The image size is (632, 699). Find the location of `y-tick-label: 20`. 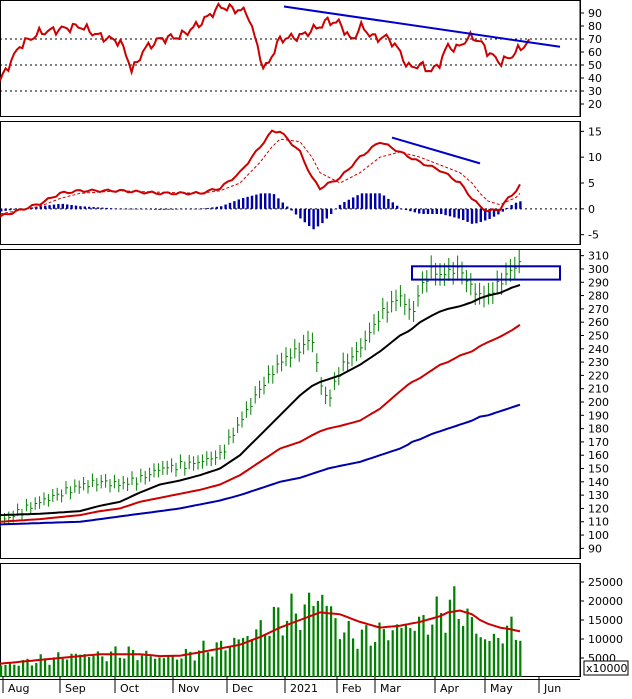

y-tick-label: 20 is located at coordinates (595, 104).